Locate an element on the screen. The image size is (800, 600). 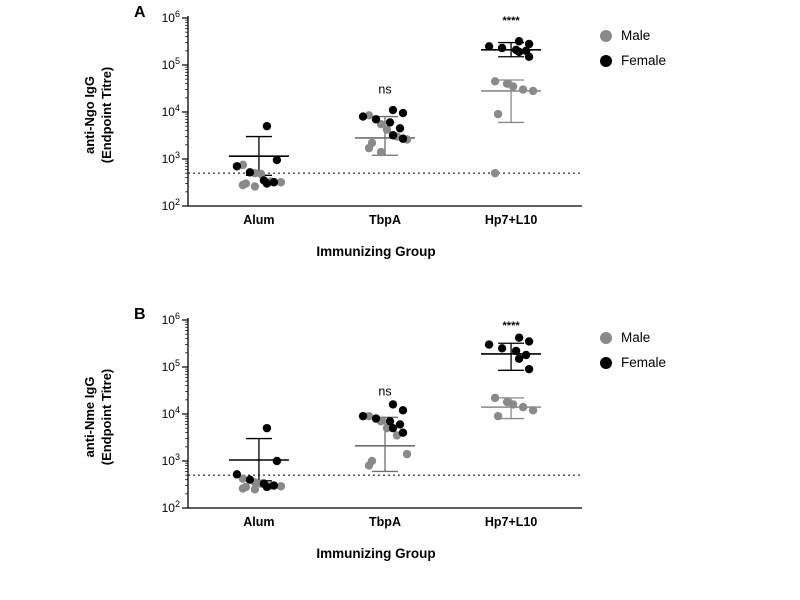
y-axis-title-b-line1: anti-Nme IgG is located at coordinates (89, 417).